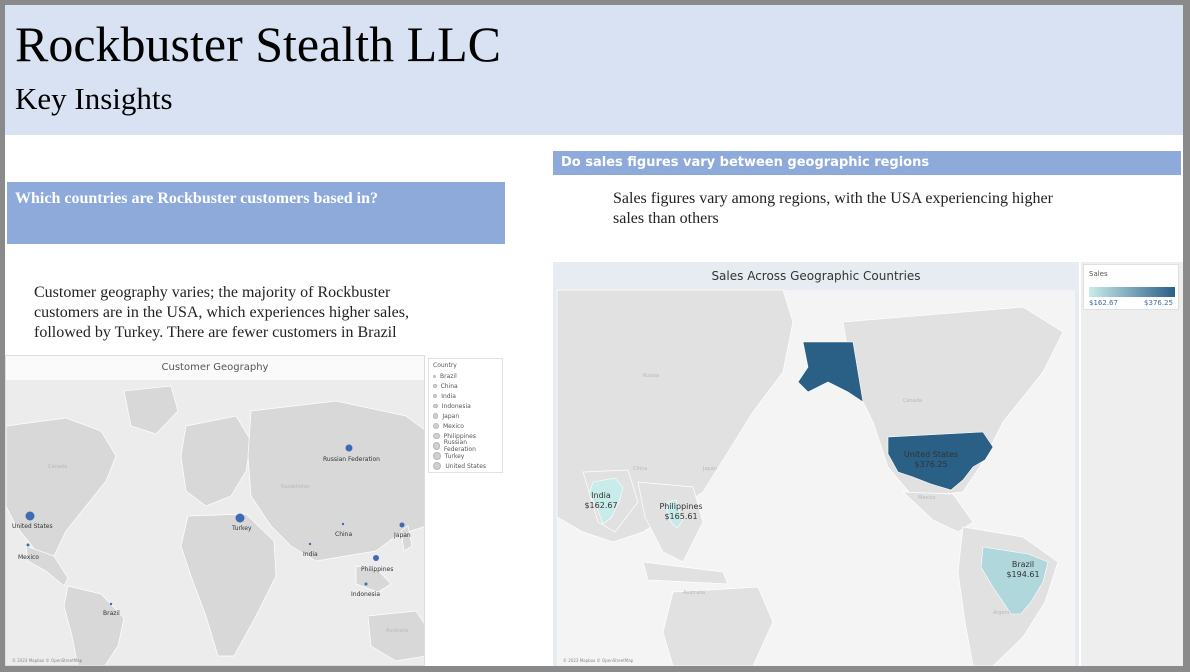 The image size is (1190, 672). Describe the element at coordinates (445, 365) in the screenshot. I see `country-legend-title: Country` at that location.